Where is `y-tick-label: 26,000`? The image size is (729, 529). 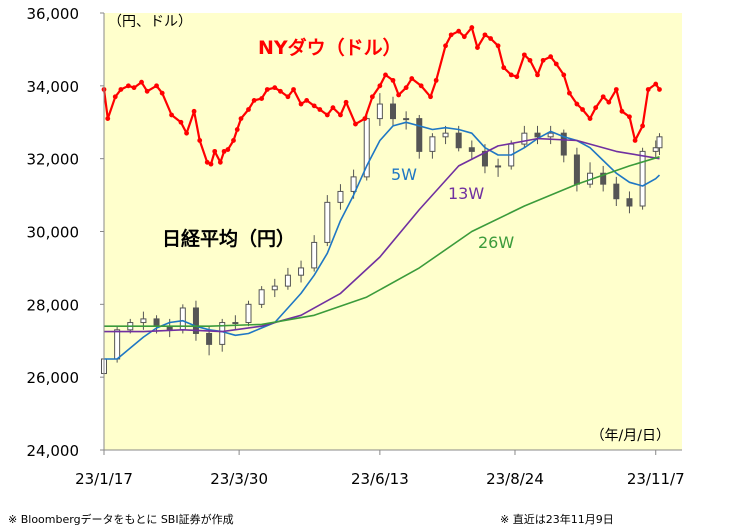
y-tick-label: 26,000 is located at coordinates (53, 378).